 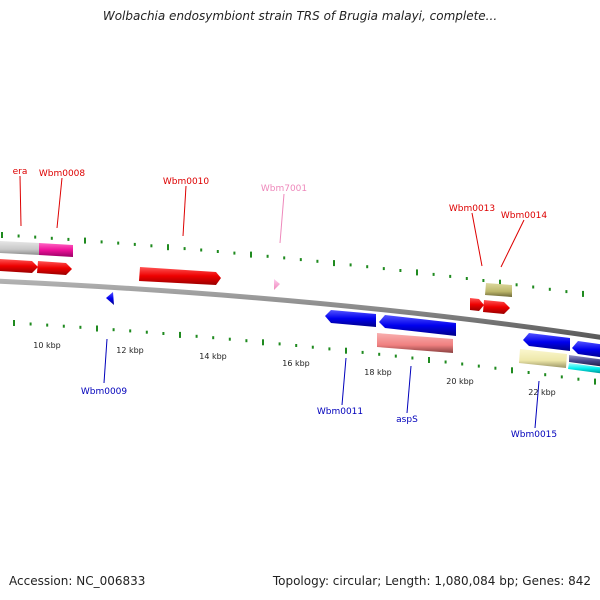 I want to click on gene-unlabeled-reverse-arrow, so click(x=586, y=349).